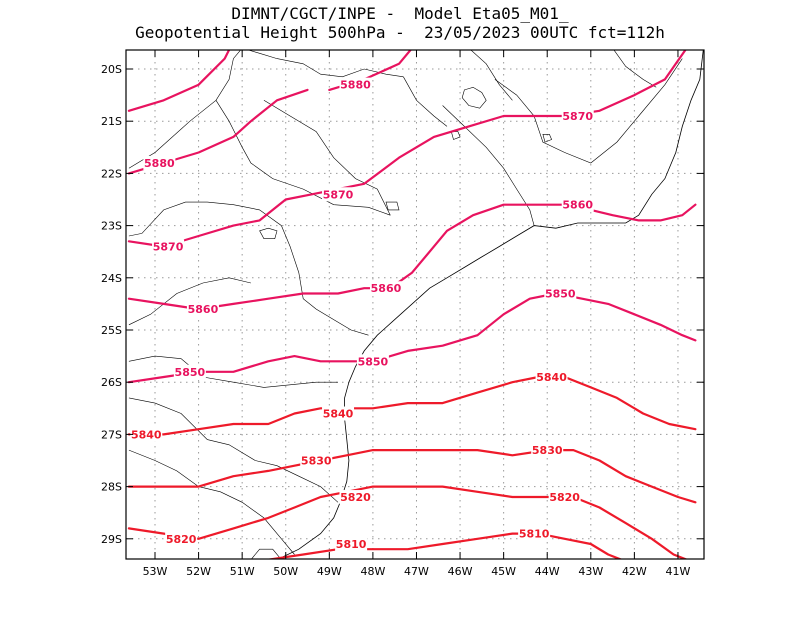 The width and height of the screenshot is (800, 618). I want to click on lon-tick-label: 49W, so click(329, 571).